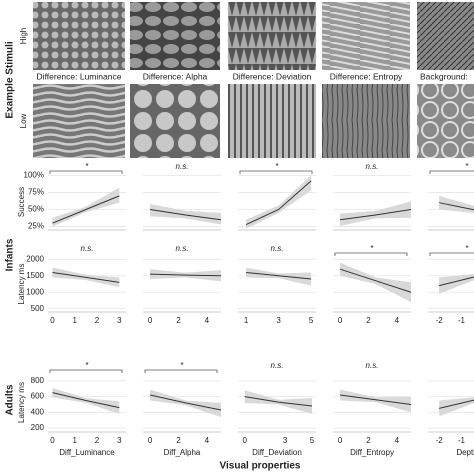 Image resolution: width=474 pixels, height=474 pixels. Describe the element at coordinates (444, 76) in the screenshot. I see `caption: Background:` at that location.